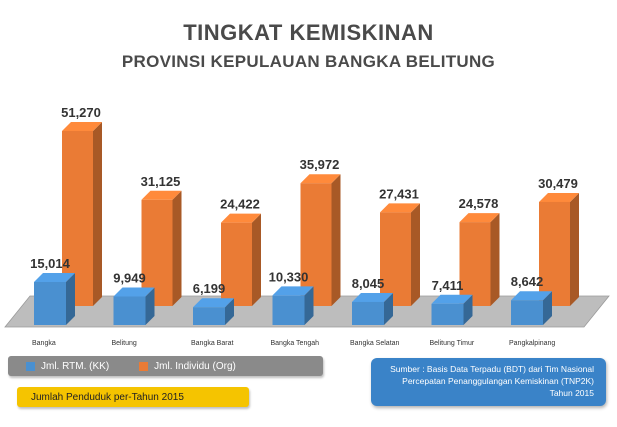 The image size is (617, 427). Describe the element at coordinates (81, 112) in the screenshot. I see `data-label-individu-0: 51,270` at that location.